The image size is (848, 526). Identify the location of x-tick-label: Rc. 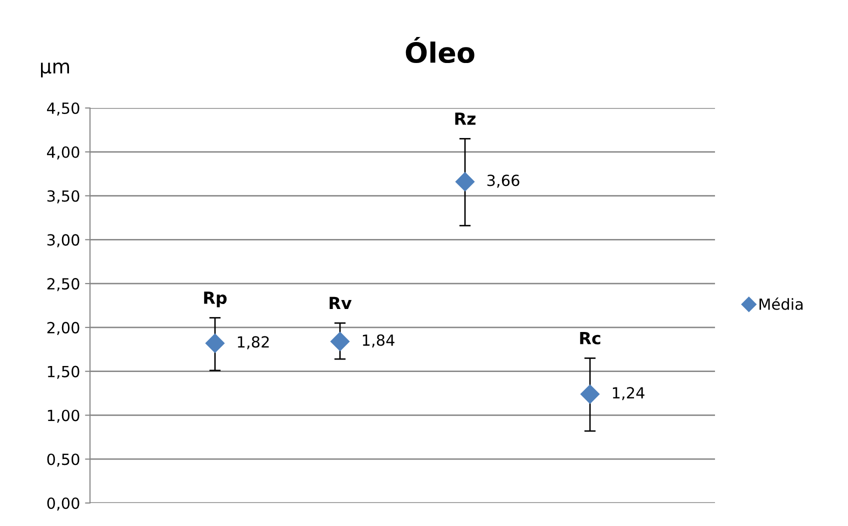
(590, 338).